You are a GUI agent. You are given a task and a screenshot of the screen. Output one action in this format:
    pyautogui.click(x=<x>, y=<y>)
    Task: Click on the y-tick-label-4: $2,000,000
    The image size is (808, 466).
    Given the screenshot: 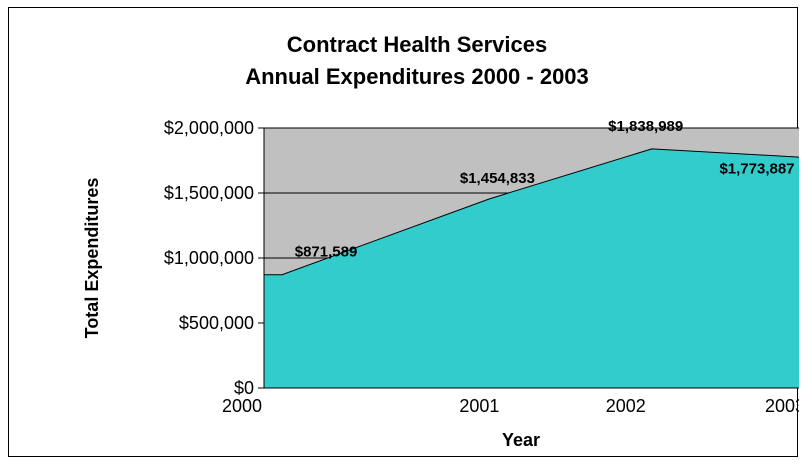 What is the action you would take?
    pyautogui.click(x=209, y=128)
    